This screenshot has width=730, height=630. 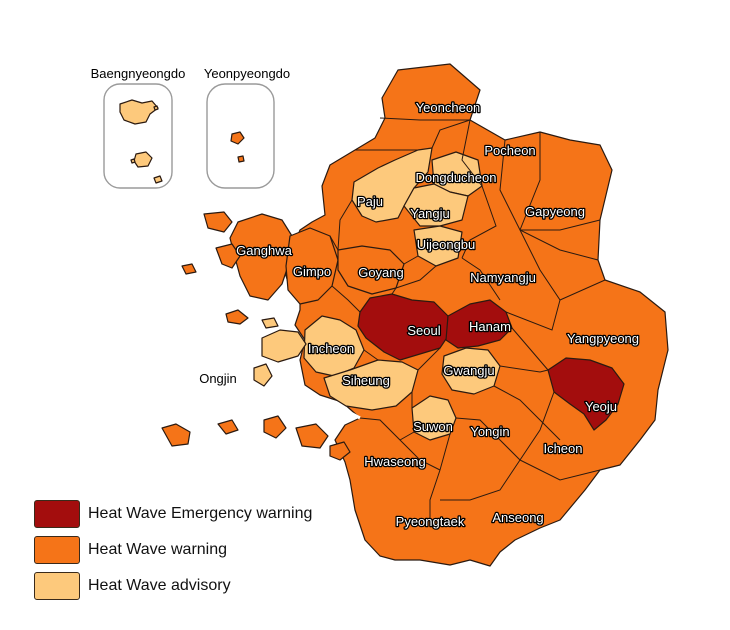 I want to click on label-yeonpyeongdo: Yeonpyeongdo, so click(x=247, y=73).